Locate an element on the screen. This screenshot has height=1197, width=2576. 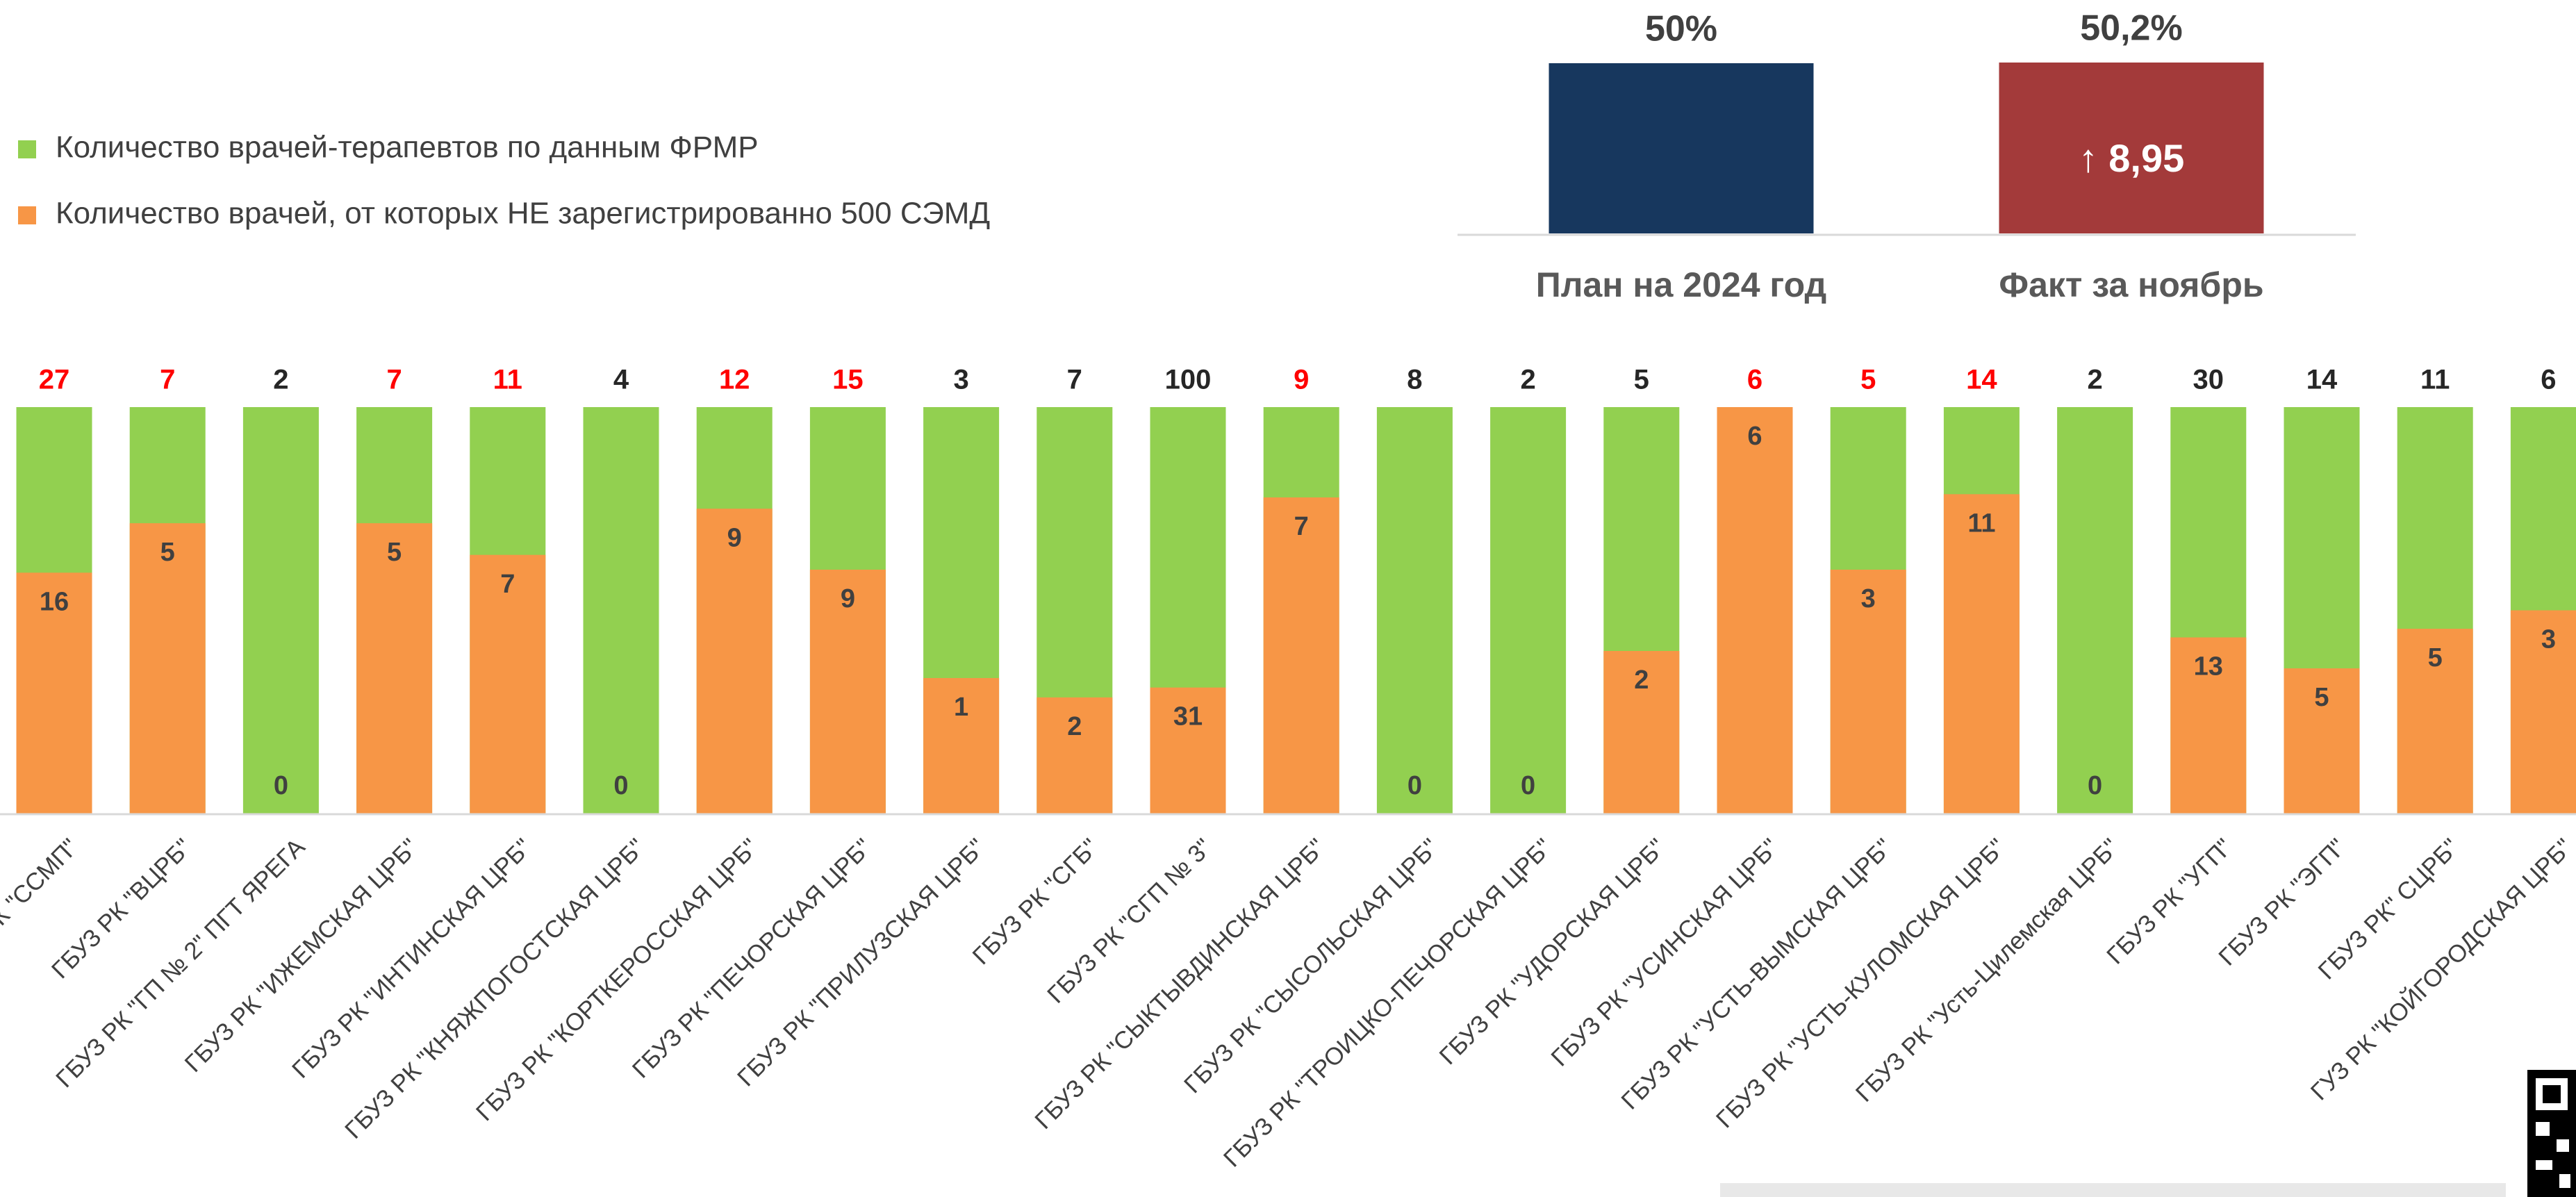
x-tick-label: ГБУЗ РК "УДОРСКАЯ ЦРБ" is located at coordinates (1553, 952).